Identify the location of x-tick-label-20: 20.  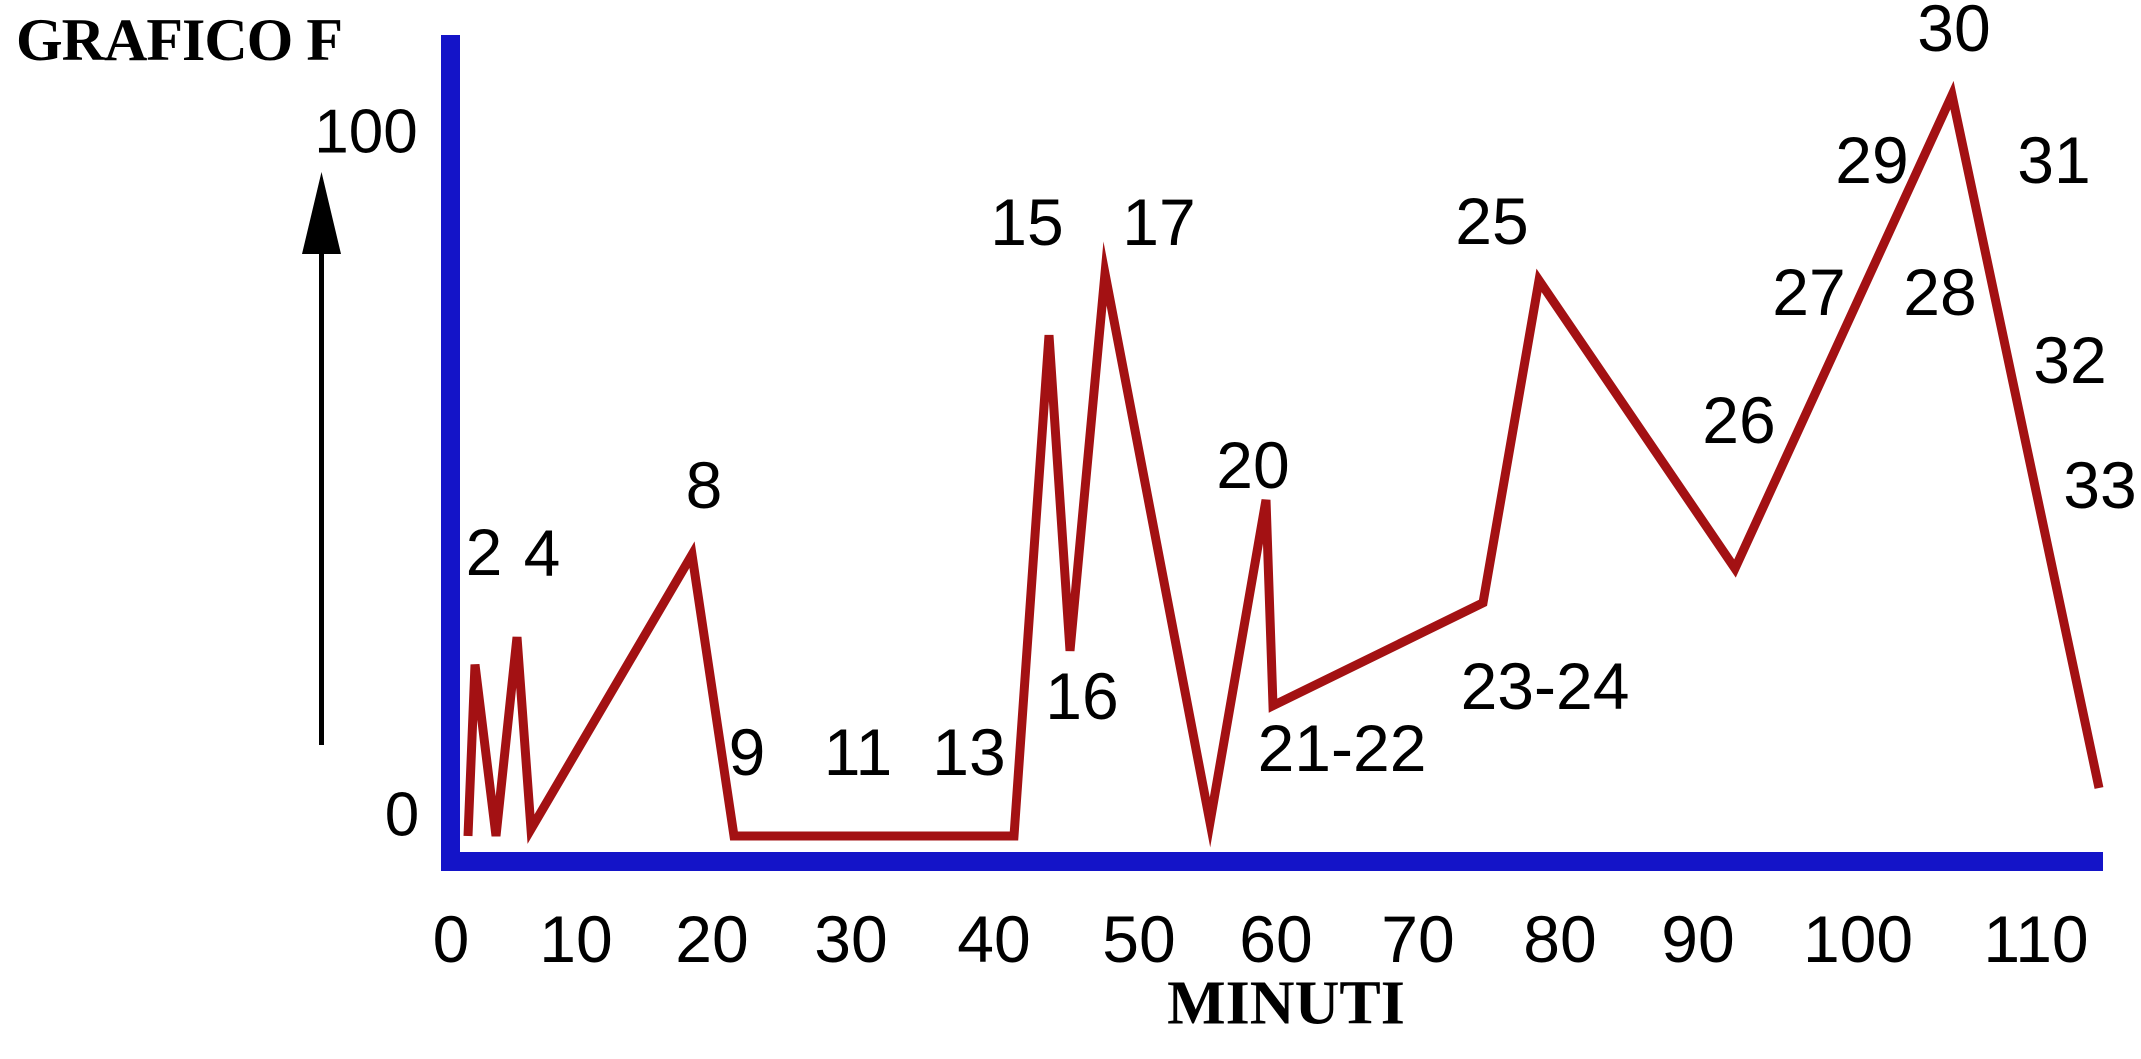
(712, 939).